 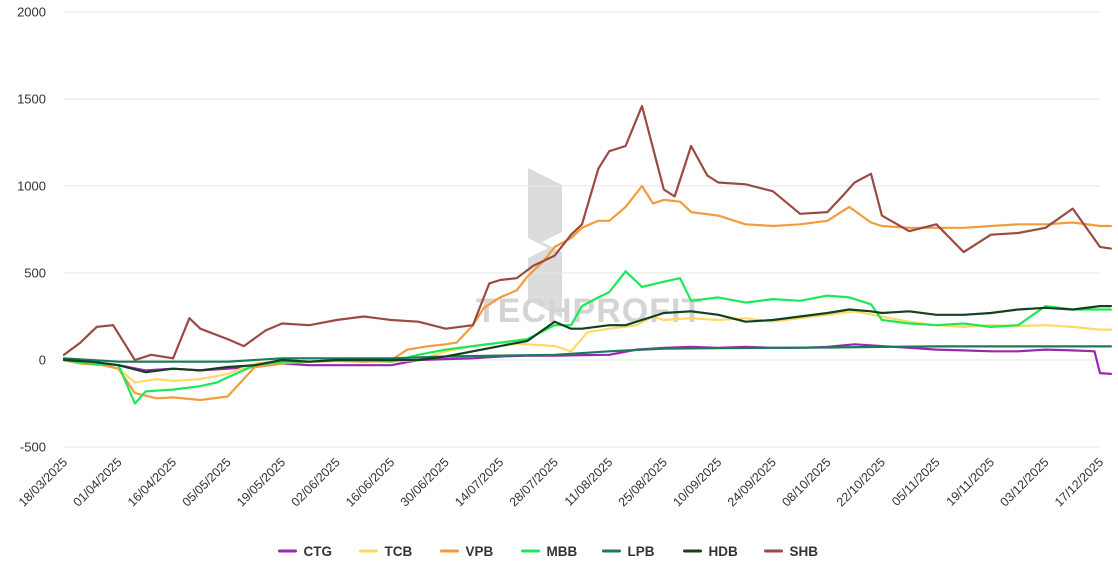 What do you see at coordinates (480, 551) in the screenshot?
I see `legend-label: VPB` at bounding box center [480, 551].